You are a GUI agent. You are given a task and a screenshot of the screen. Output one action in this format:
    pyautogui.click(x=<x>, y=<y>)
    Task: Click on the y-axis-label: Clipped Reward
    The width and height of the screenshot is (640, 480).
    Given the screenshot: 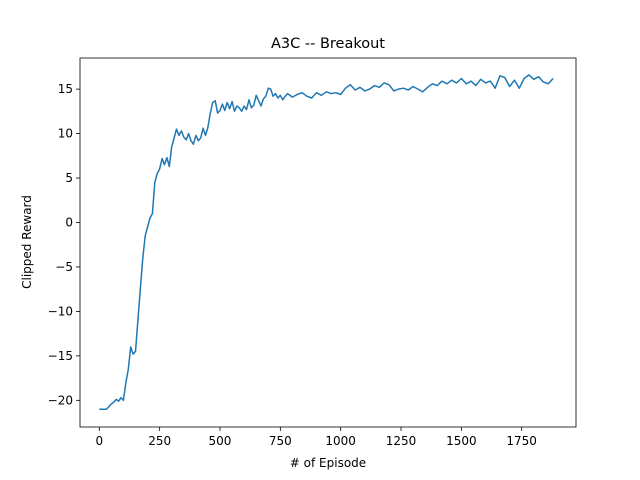 What is the action you would take?
    pyautogui.click(x=27, y=242)
    